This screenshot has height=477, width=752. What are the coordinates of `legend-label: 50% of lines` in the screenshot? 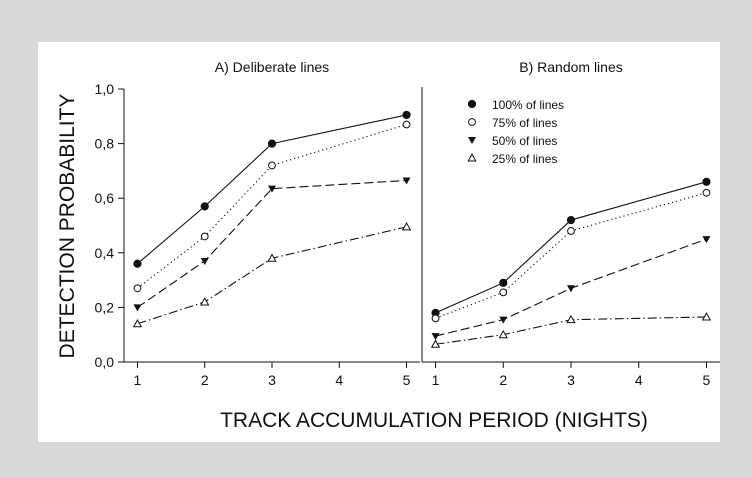 It's located at (524, 141).